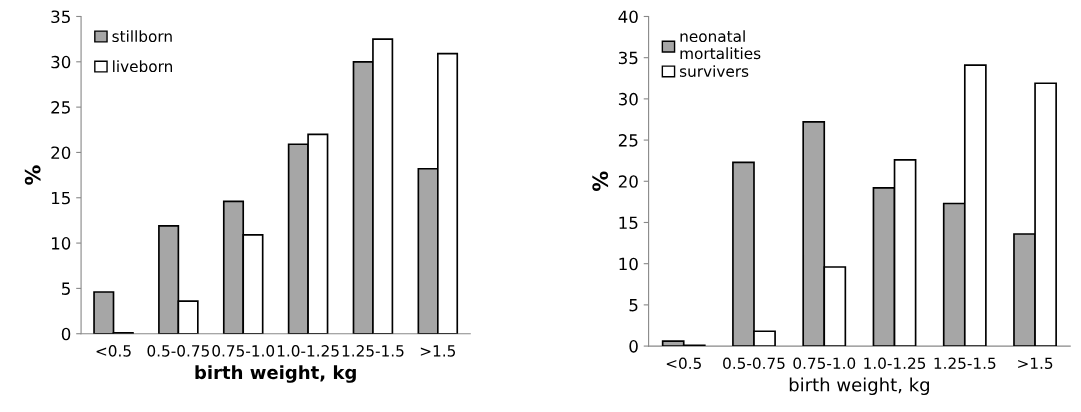 The image size is (1081, 412). I want to click on y-tick-label: 40, so click(628, 17).